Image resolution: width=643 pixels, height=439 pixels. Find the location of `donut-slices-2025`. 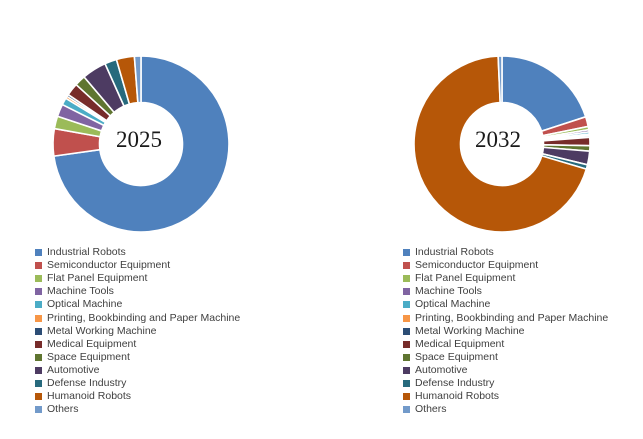

donut-slices-2025 is located at coordinates (141, 144).